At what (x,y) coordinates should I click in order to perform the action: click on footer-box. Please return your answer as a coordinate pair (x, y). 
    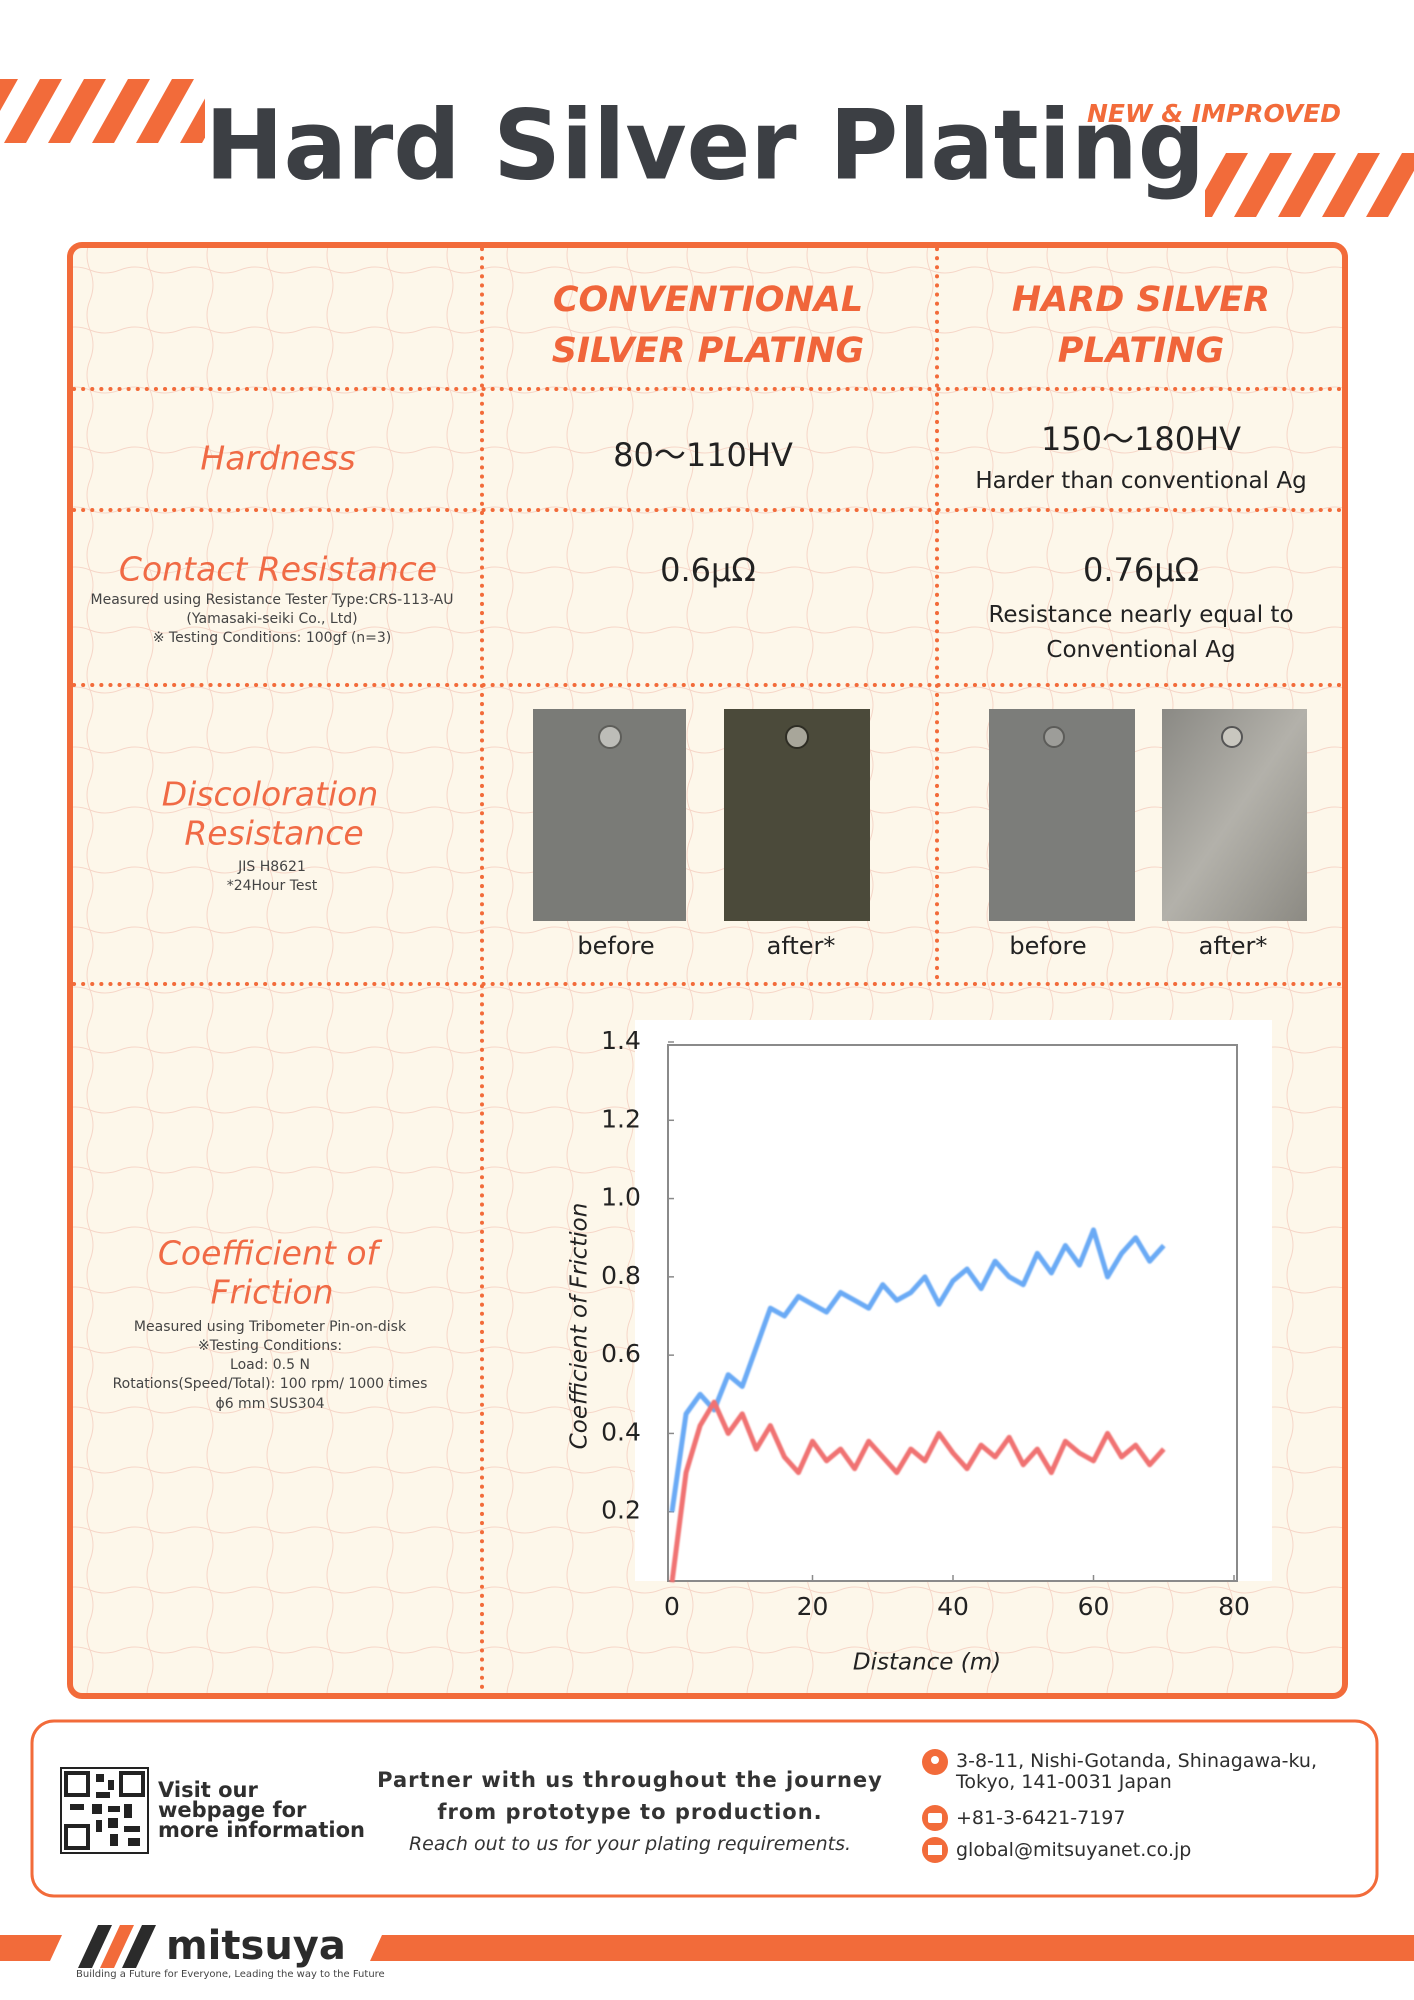
    Looking at the image, I should click on (704, 1808).